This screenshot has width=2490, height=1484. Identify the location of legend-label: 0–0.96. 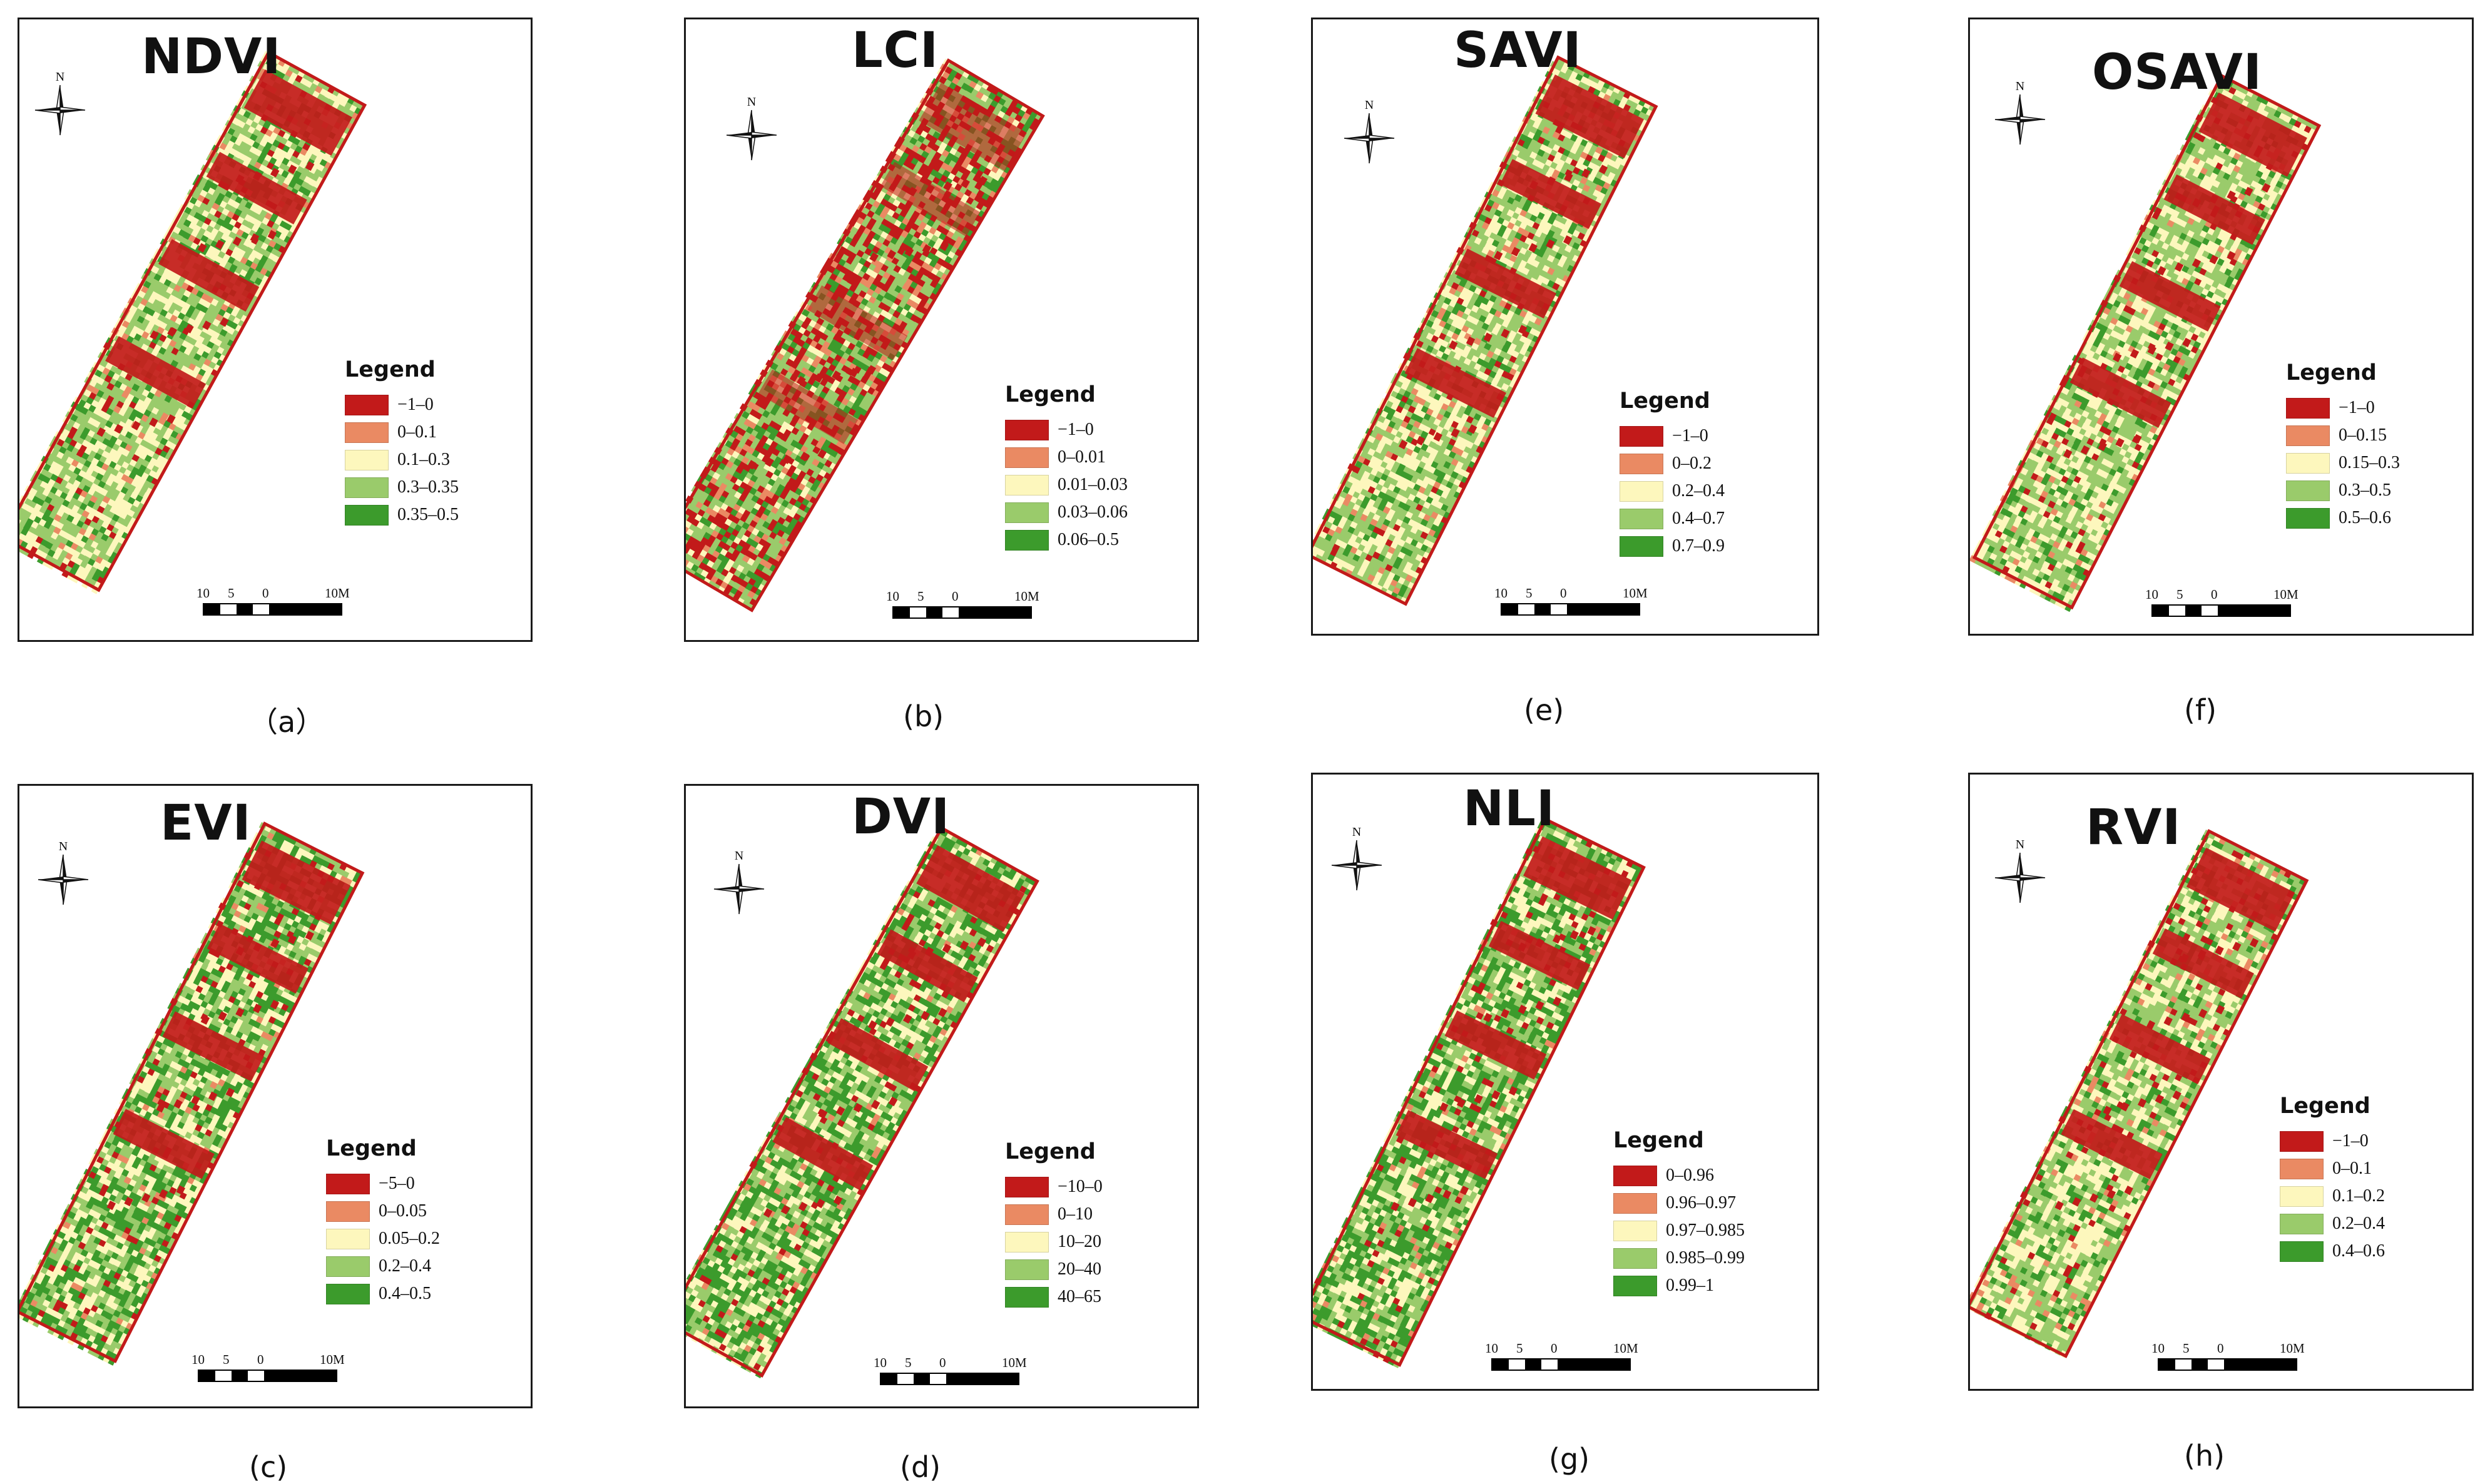
(1690, 1176).